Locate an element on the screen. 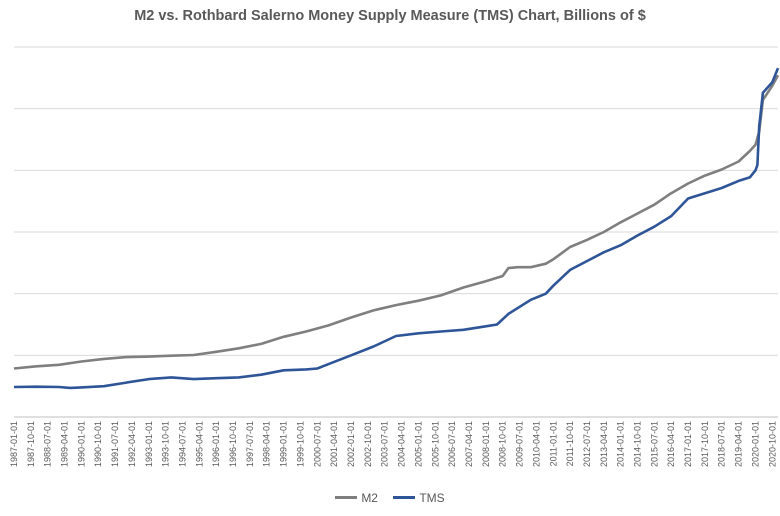  x-tick-label: 2005-10-01 is located at coordinates (435, 444).